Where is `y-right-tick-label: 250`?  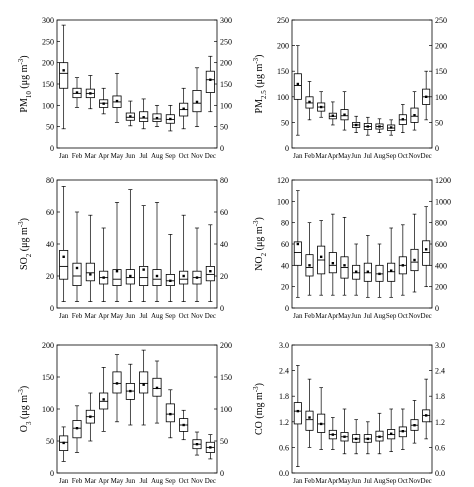 y-right-tick-label: 250 is located at coordinates (441, 20).